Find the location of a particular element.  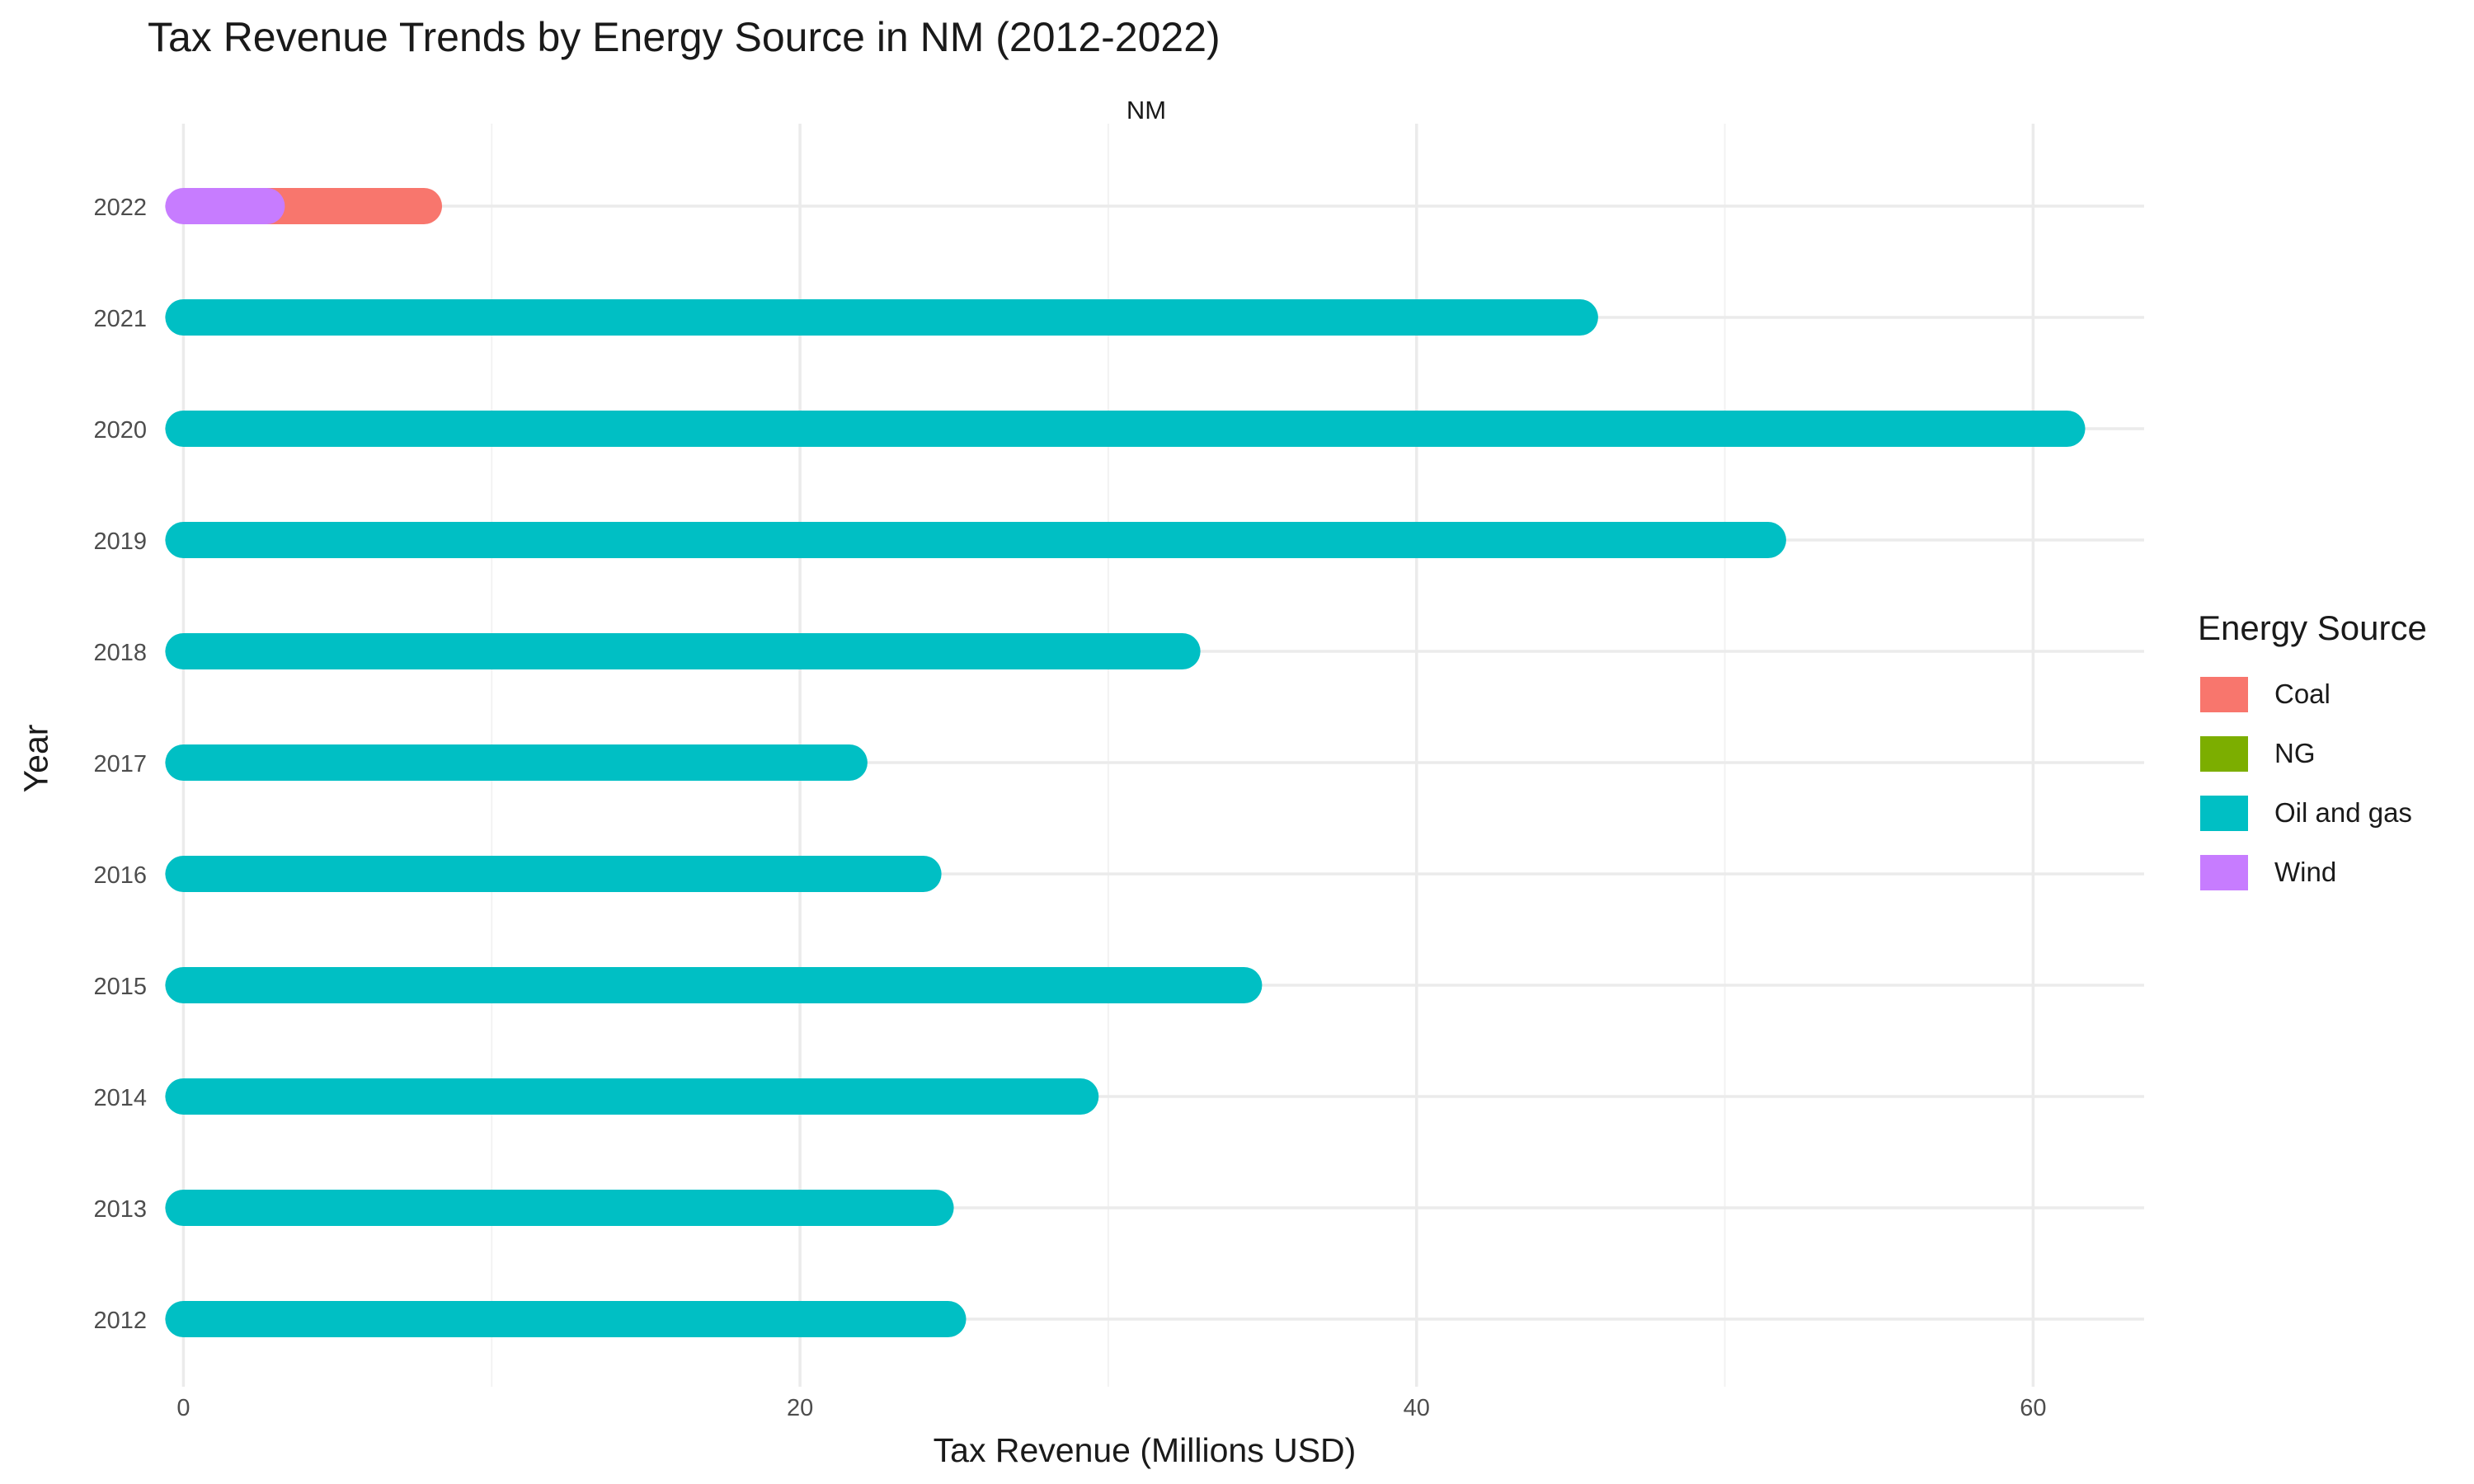

facet-label: NM is located at coordinates (1146, 110).